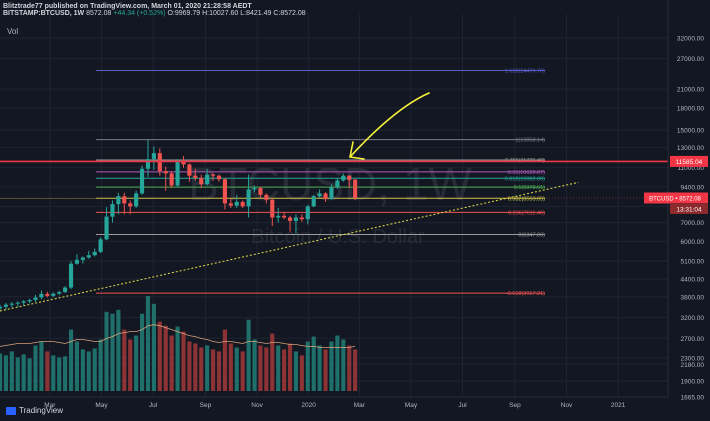 Image resolution: width=710 pixels, height=421 pixels. I want to click on resistance-price-tag: 11585.04, so click(689, 162).